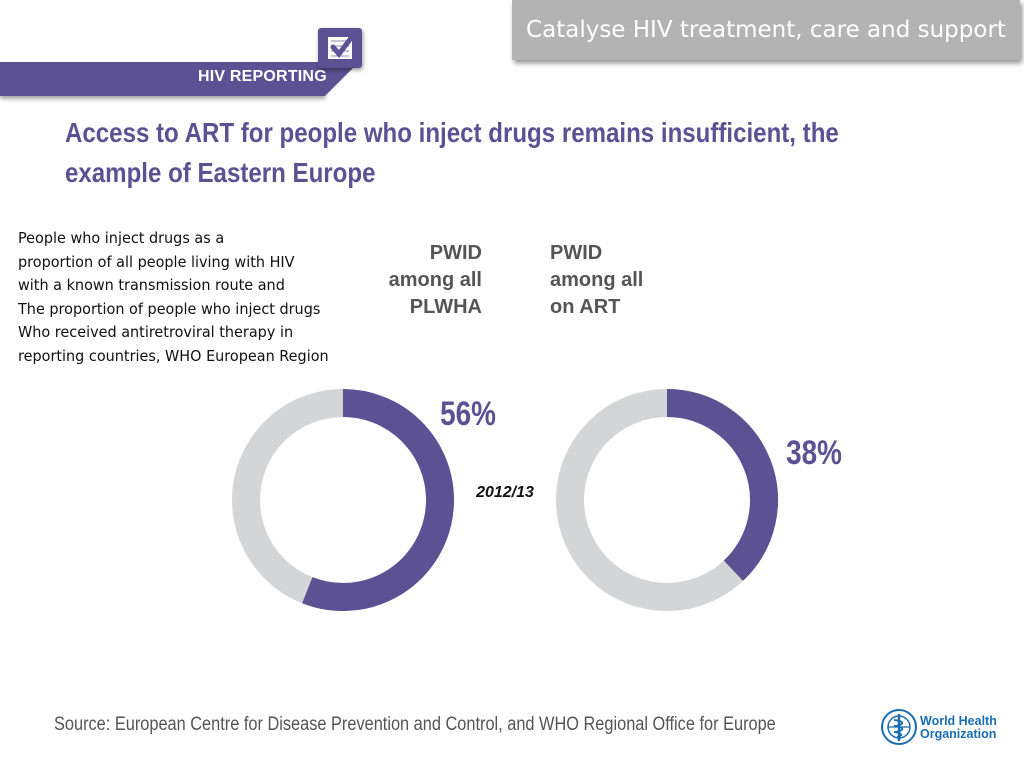 This screenshot has width=1024, height=768. I want to click on who-wordmark: World Health Organization, so click(958, 728).